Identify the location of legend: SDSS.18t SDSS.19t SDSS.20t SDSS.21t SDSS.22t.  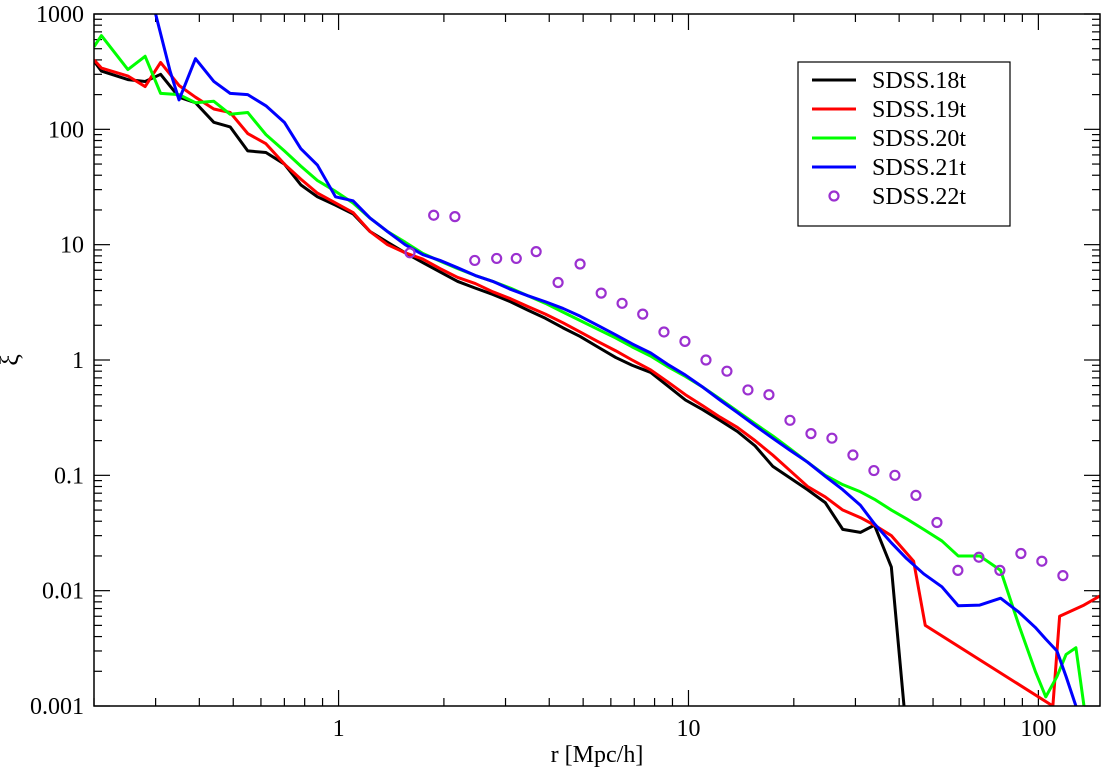
(904, 144).